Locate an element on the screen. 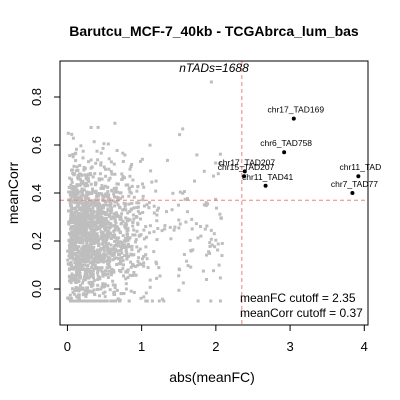  y-tick-label: 0.0 is located at coordinates (36, 289).